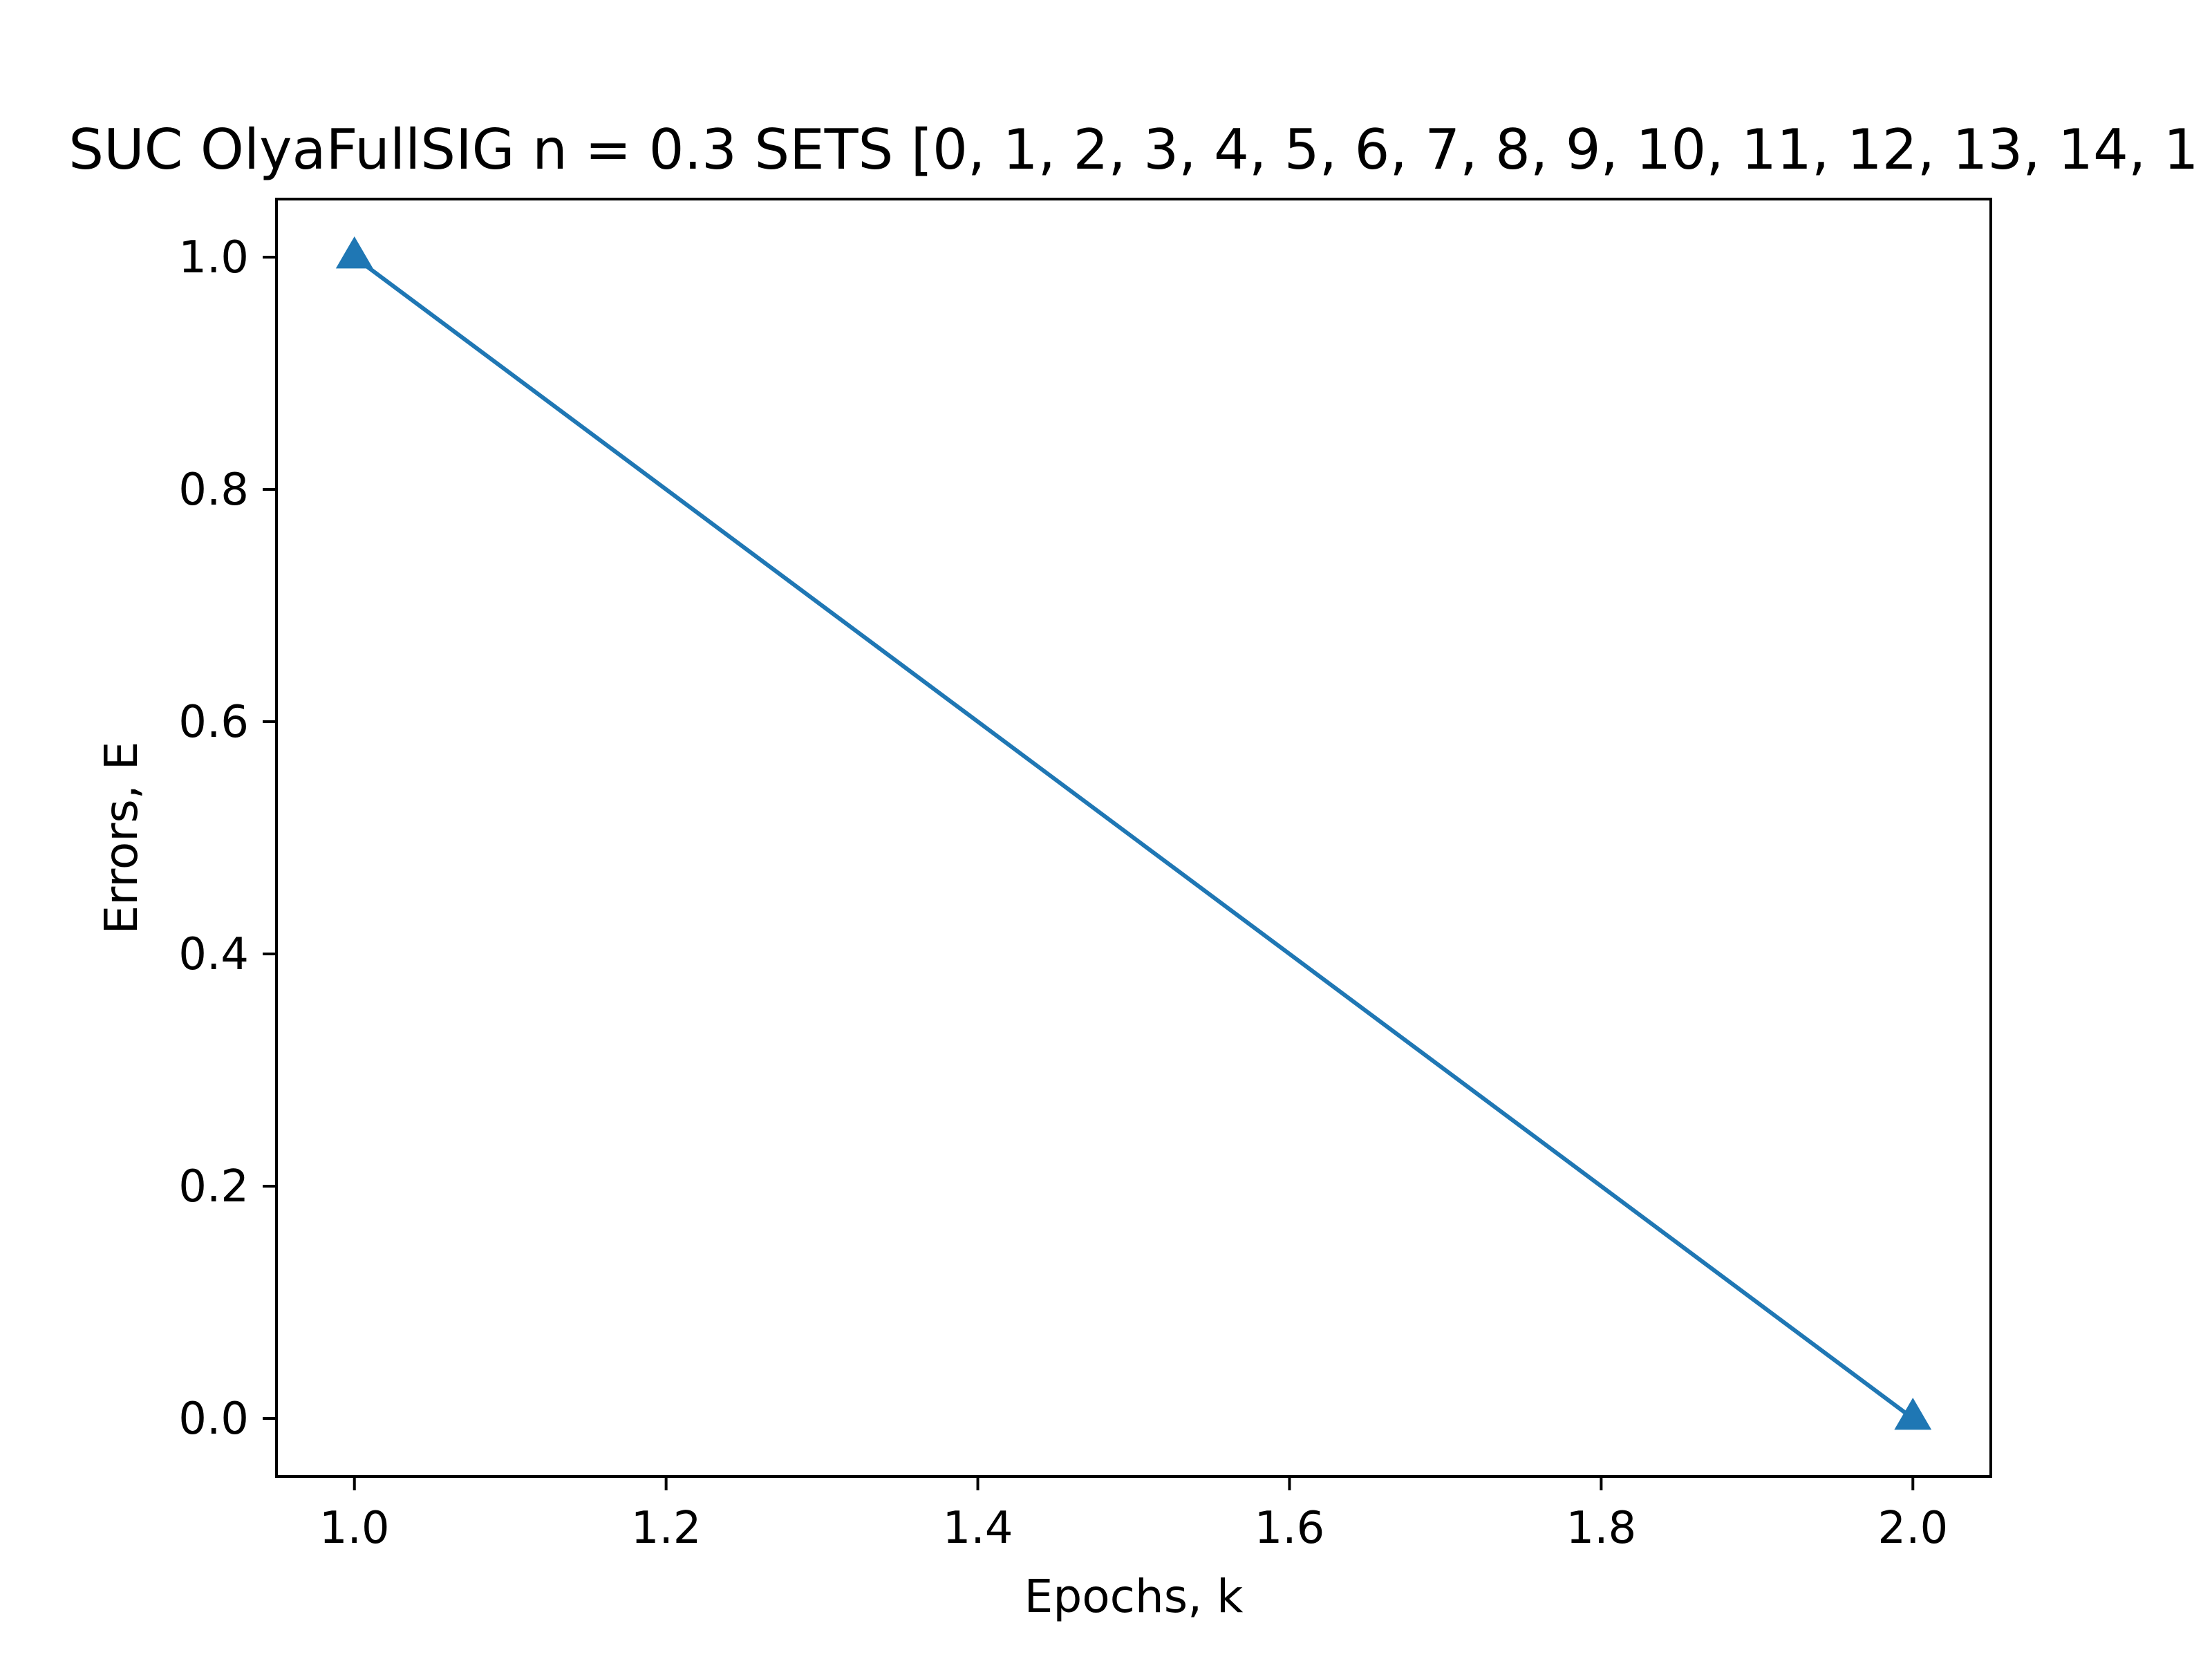 The width and height of the screenshot is (2212, 1659). I want to click on x-tick-label: 1.2, so click(666, 1529).